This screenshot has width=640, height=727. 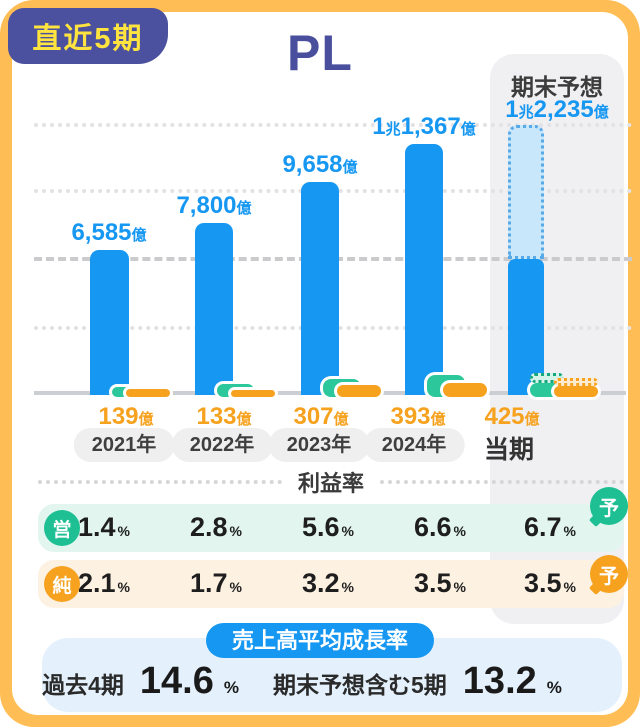 What do you see at coordinates (502, 482) in the screenshot?
I see `dotted-line-right` at bounding box center [502, 482].